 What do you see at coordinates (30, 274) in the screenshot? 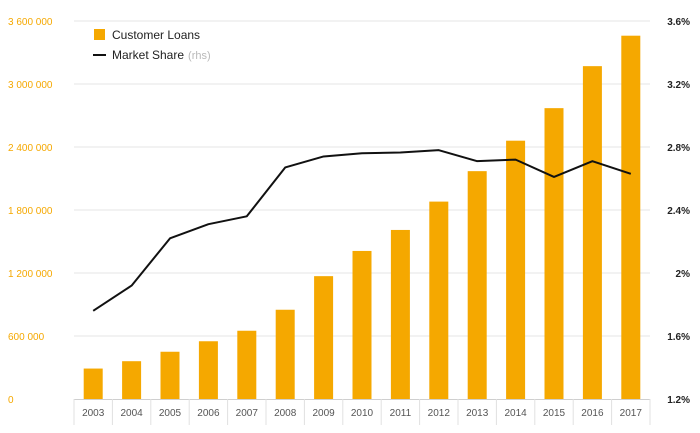
I see `left-tick-label: 1 200 000` at bounding box center [30, 274].